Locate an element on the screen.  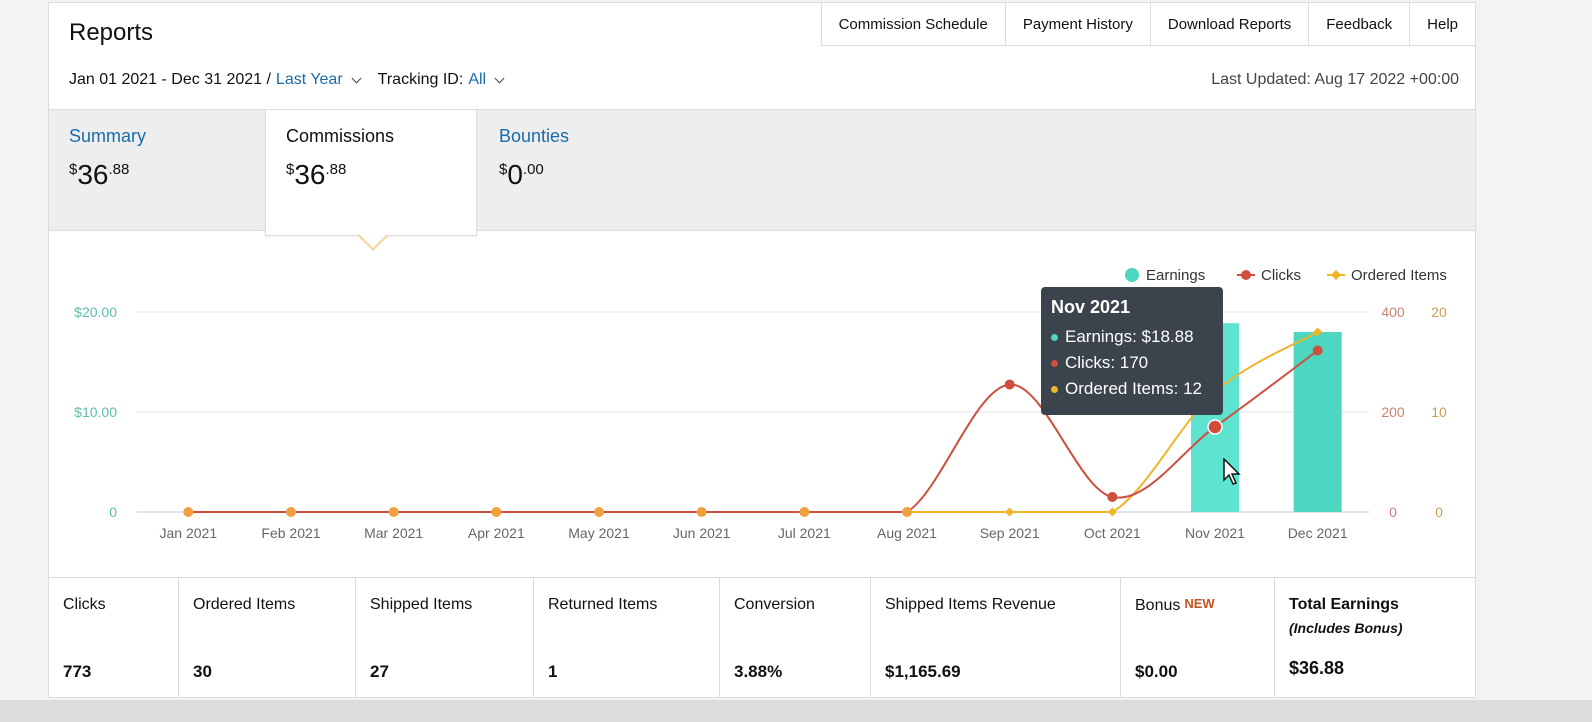
x-tick-label: Dec 2021 is located at coordinates (1318, 533).